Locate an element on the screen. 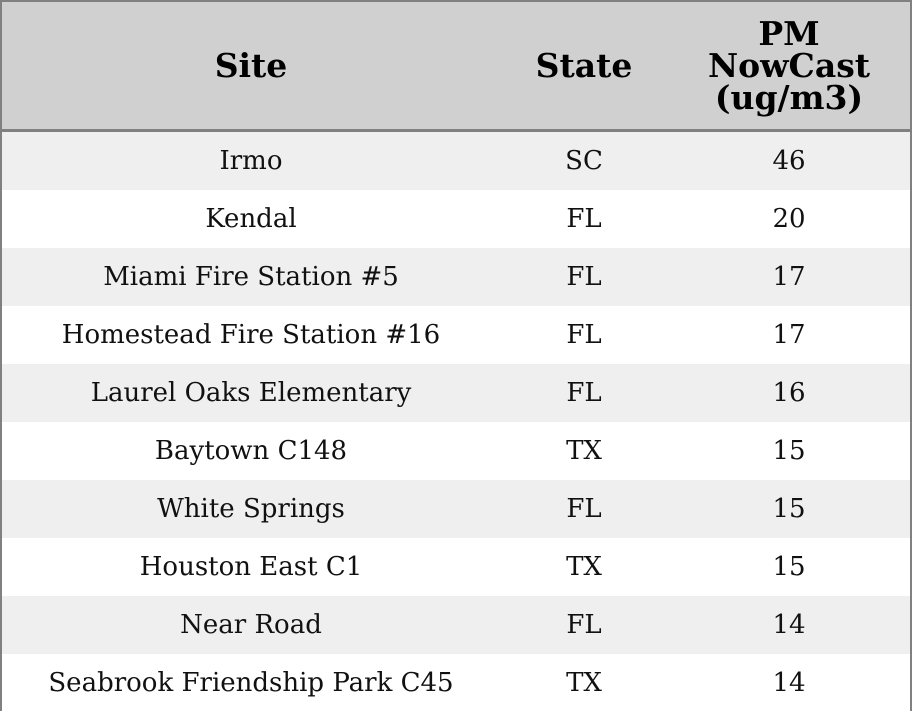 The height and width of the screenshot is (712, 912). table-cell: 16 is located at coordinates (789, 393).